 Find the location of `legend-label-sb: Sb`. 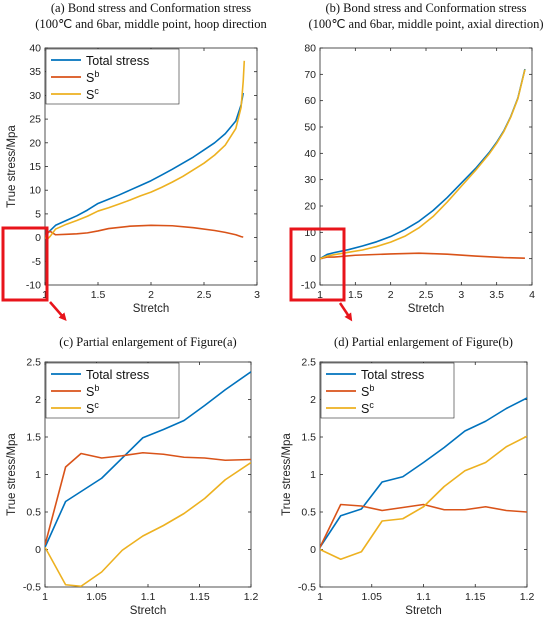

legend-label-sb: Sb is located at coordinates (92, 391).